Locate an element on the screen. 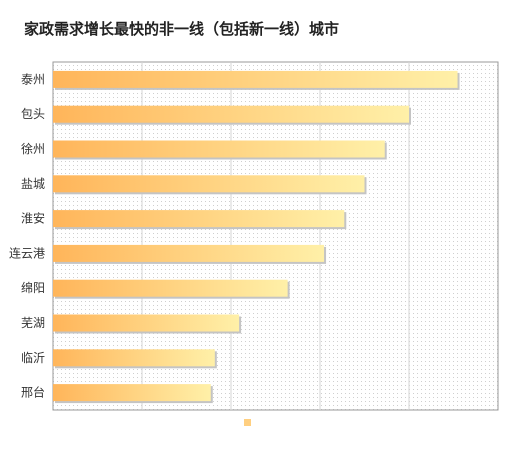 Image resolution: width=506 pixels, height=449 pixels. category-label: 绵阳 is located at coordinates (33, 288).